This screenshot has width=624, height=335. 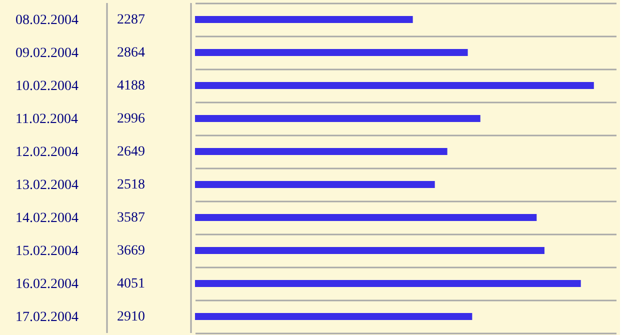 I want to click on y-tick-label: 11.02.2004, so click(x=47, y=119).